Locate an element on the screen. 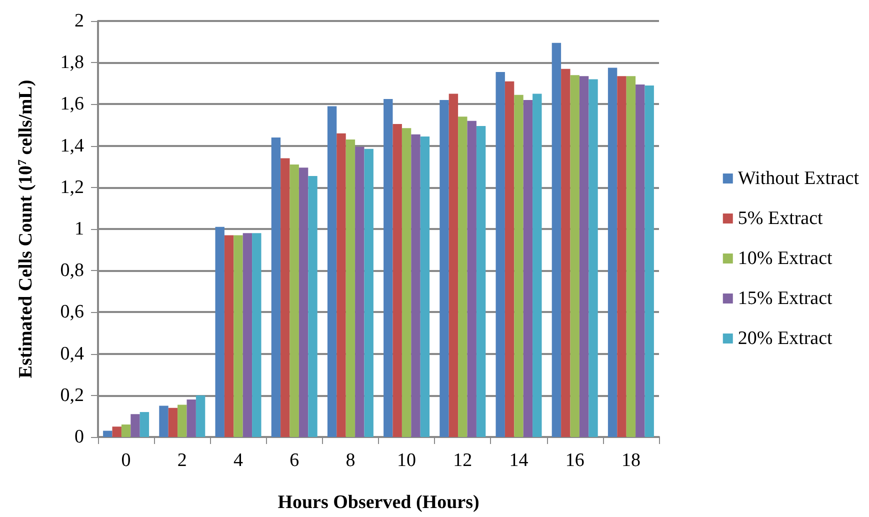  x-tick-label: 10 is located at coordinates (406, 460).